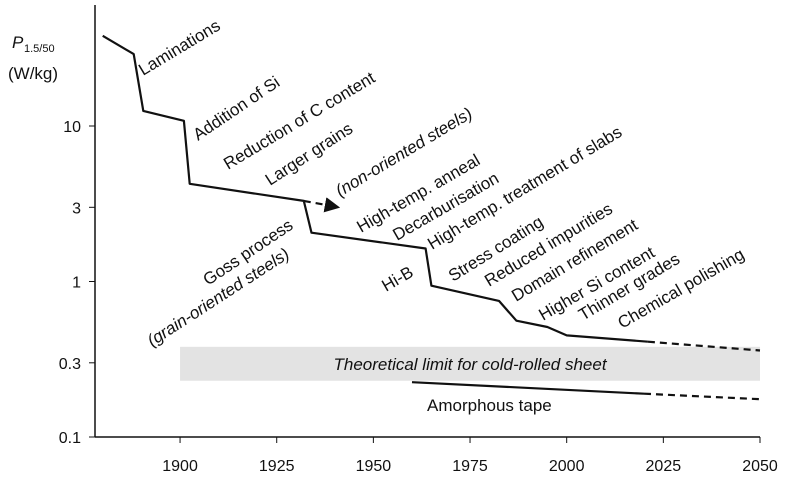 The height and width of the screenshot is (501, 800). What do you see at coordinates (70, 438) in the screenshot?
I see `y-tick-label: 0.1` at bounding box center [70, 438].